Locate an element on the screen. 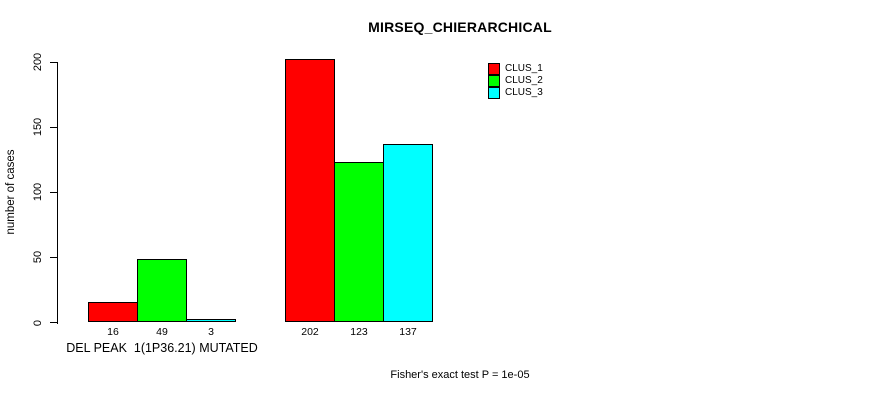 The image size is (890, 400). annotation-text: Fisher's exact test P = 1e-05 is located at coordinates (460, 375).